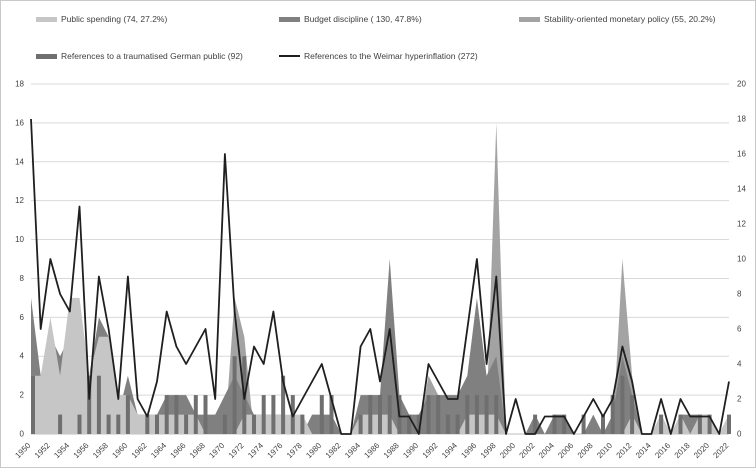  What do you see at coordinates (114, 19) in the screenshot?
I see `legend-label: Public spending (74, 27.2%)` at bounding box center [114, 19].